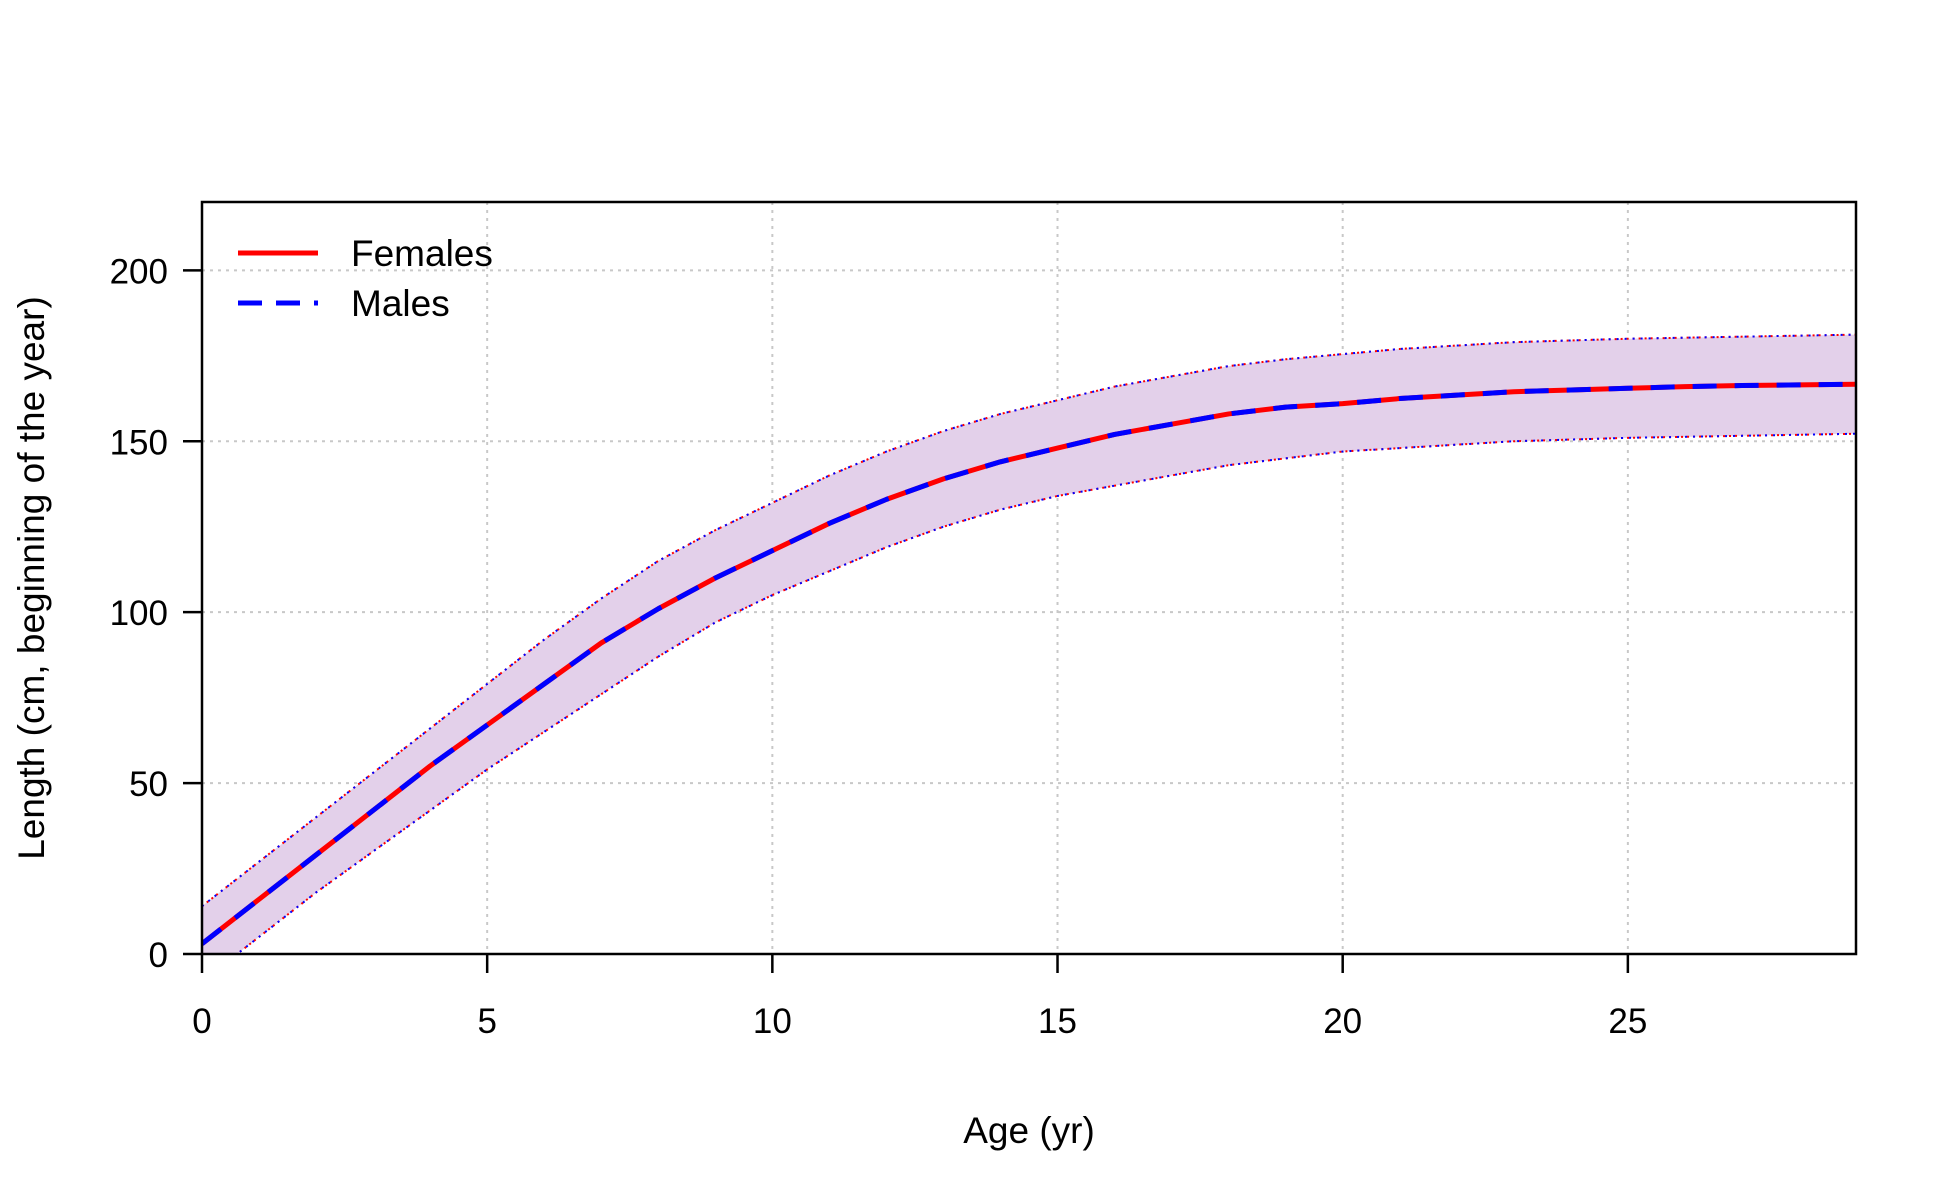  Describe the element at coordinates (139, 613) in the screenshot. I see `y-tick-label: 100` at that location.